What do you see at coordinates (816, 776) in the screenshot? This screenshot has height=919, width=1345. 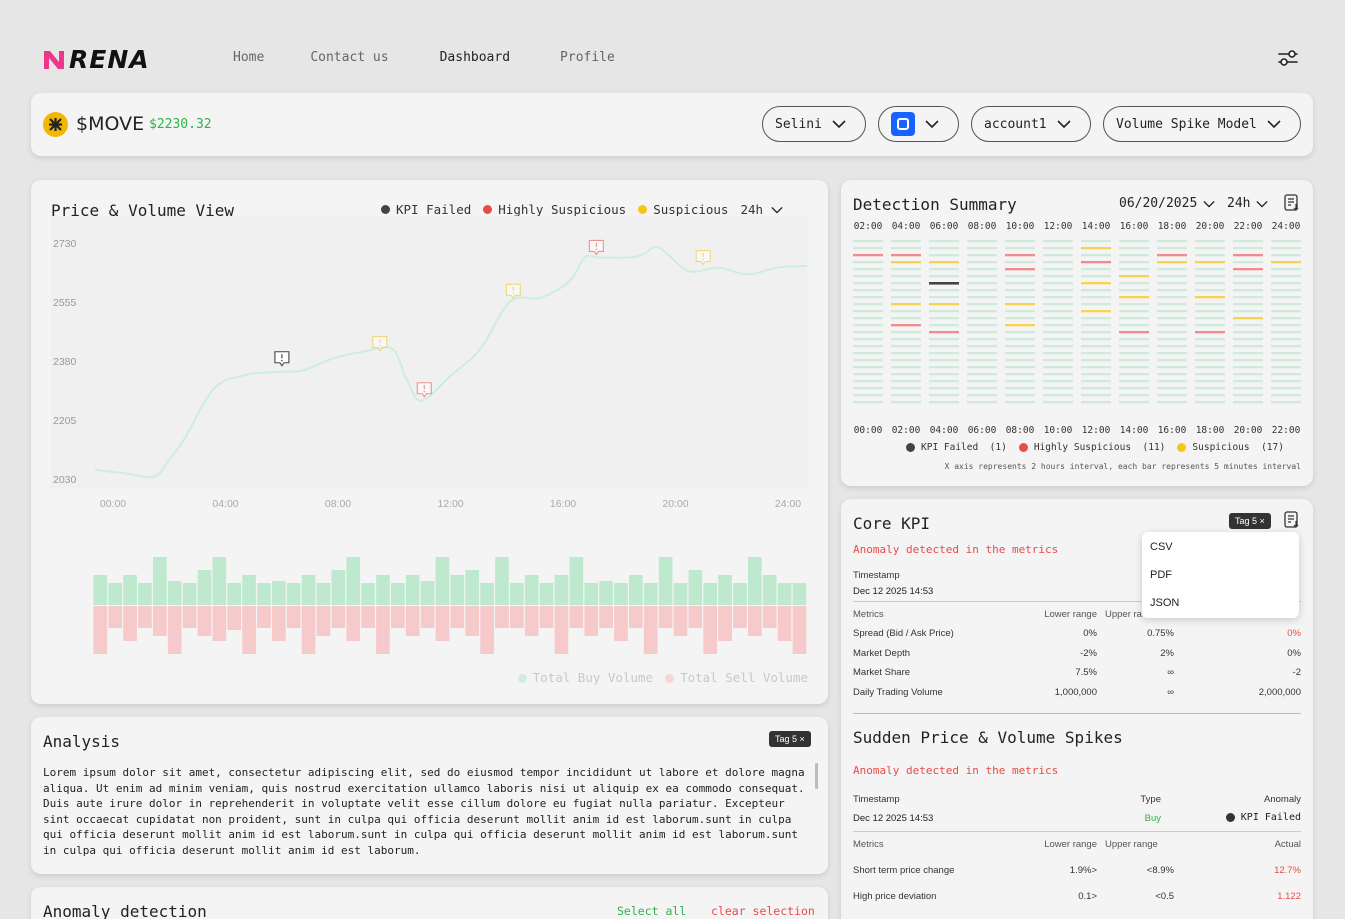 I see `analysis-scrollbar` at bounding box center [816, 776].